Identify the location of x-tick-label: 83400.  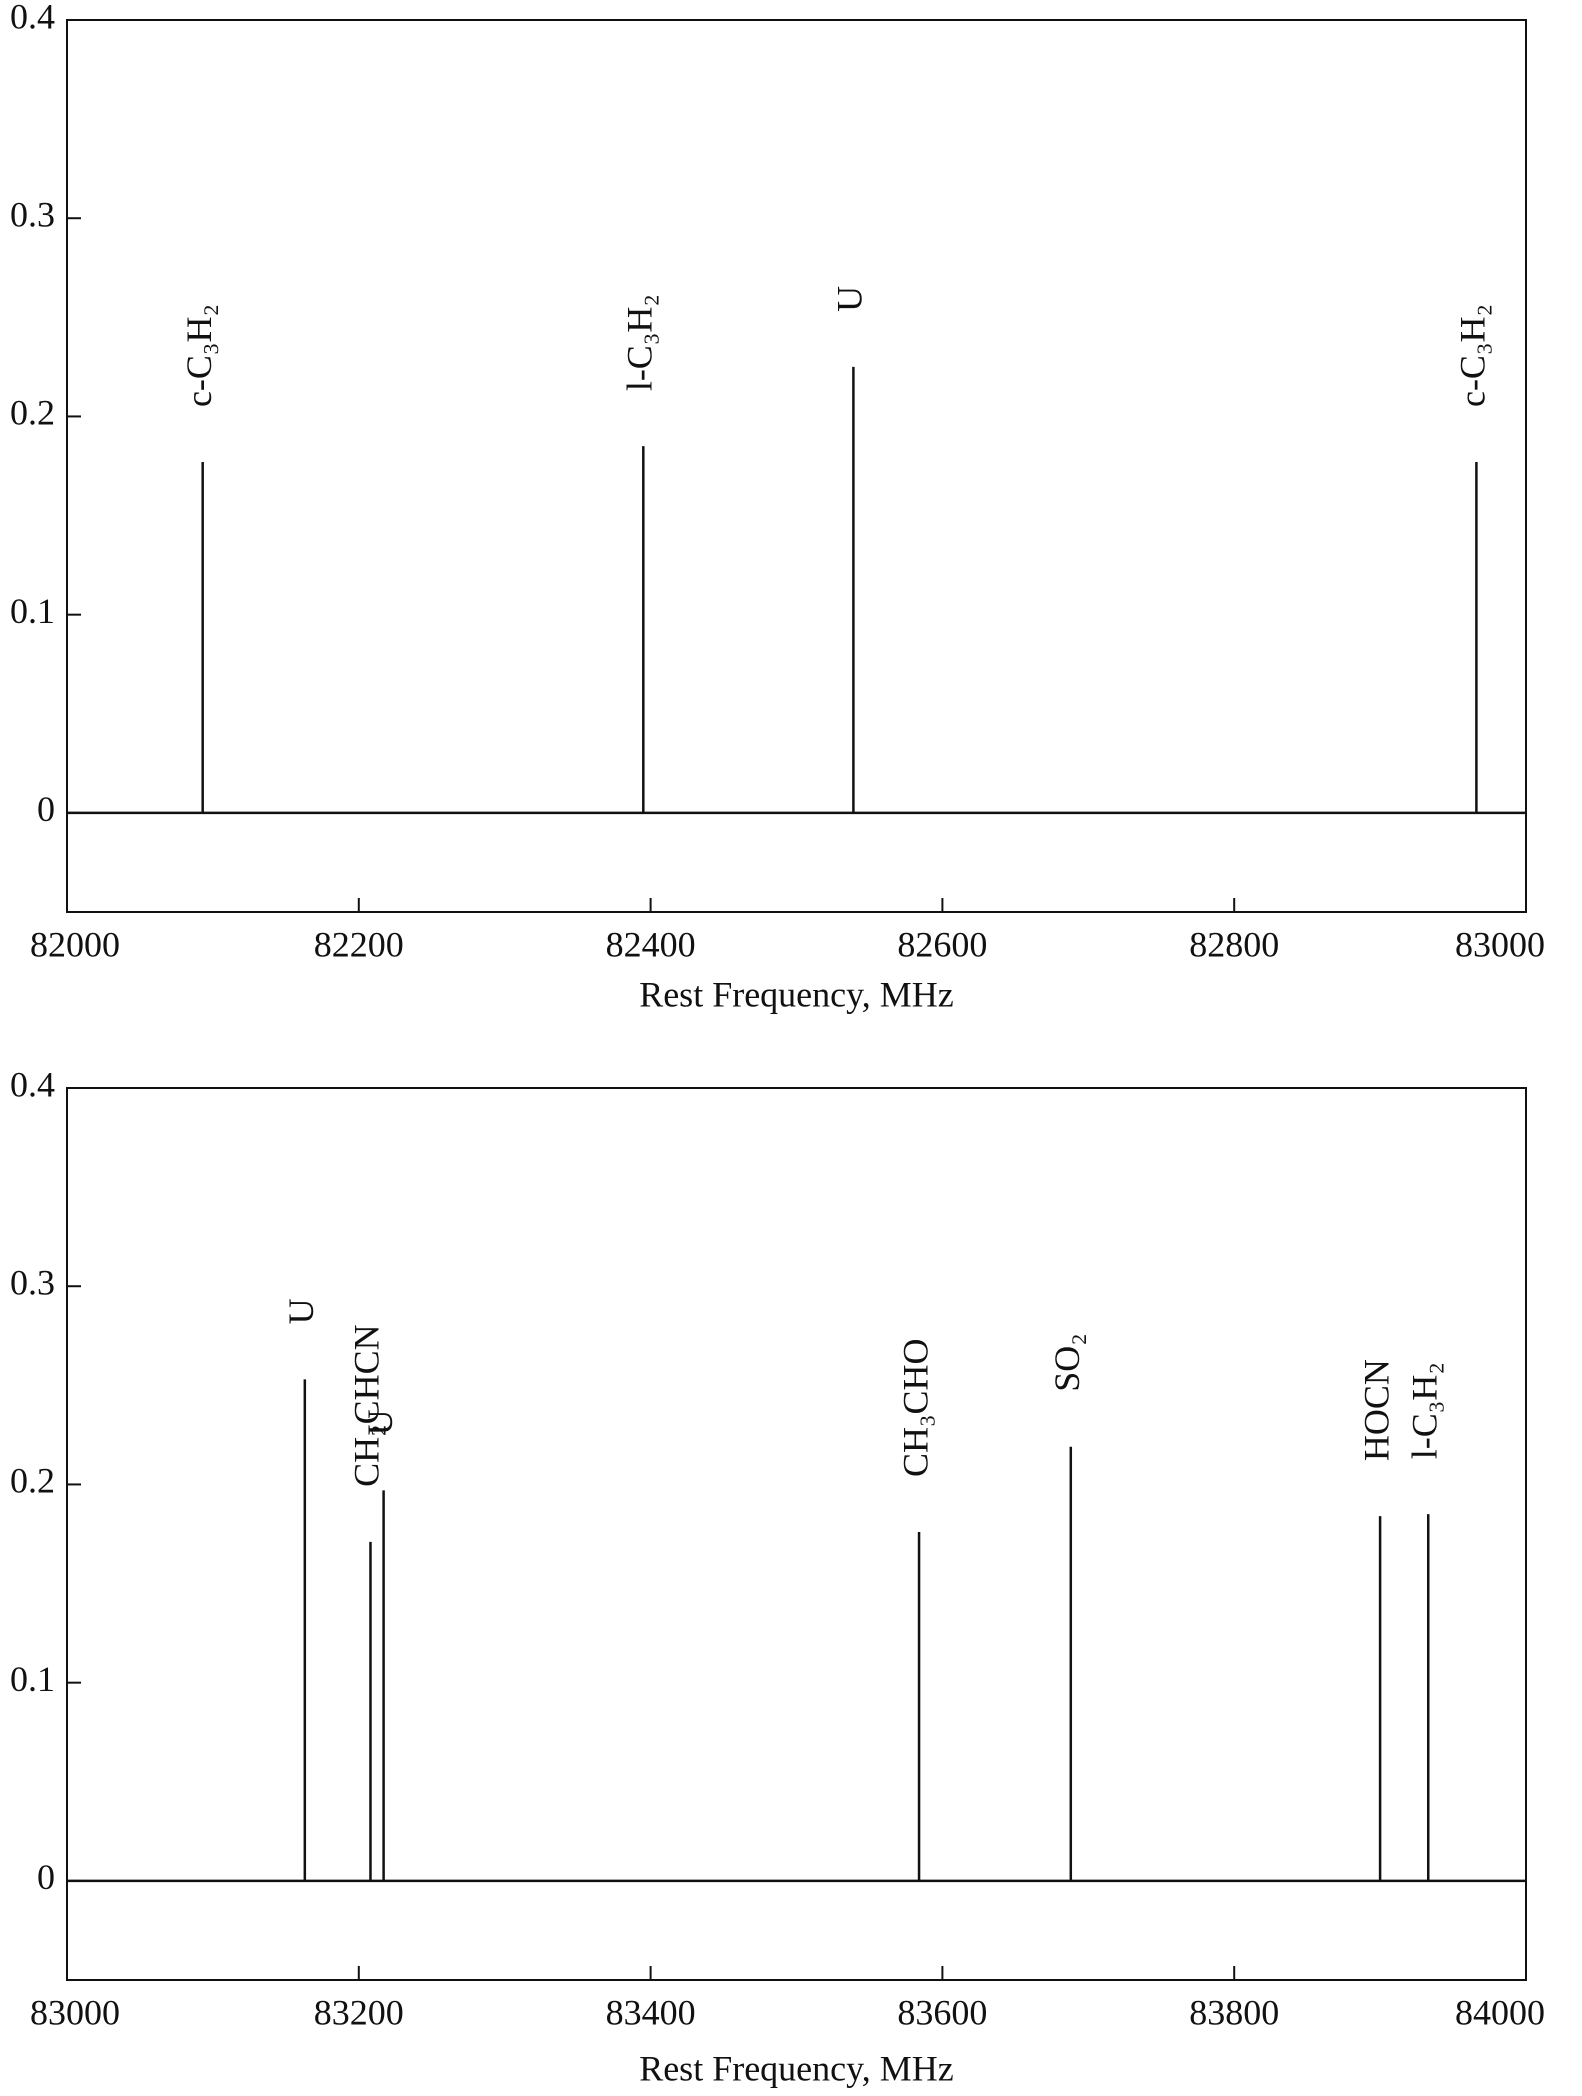
(651, 2012).